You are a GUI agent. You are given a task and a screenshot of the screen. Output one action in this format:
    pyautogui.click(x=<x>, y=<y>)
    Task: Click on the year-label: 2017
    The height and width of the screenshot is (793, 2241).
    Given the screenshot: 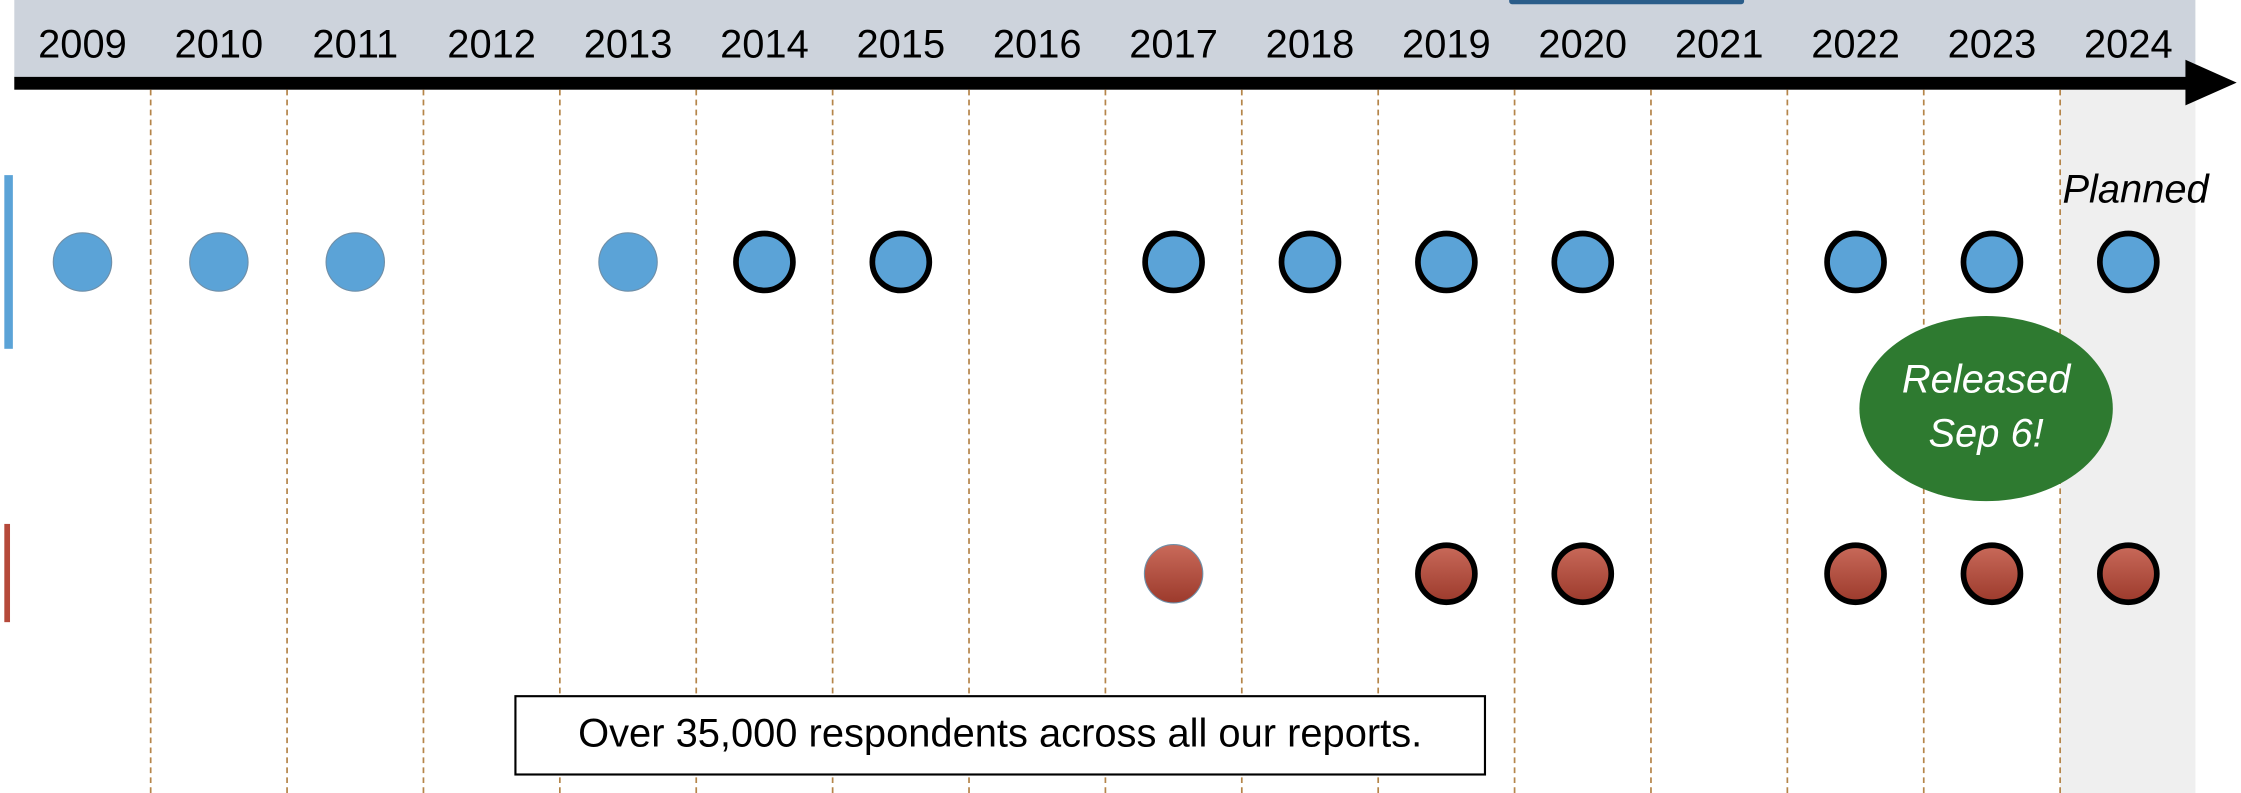 What is the action you would take?
    pyautogui.click(x=1173, y=45)
    